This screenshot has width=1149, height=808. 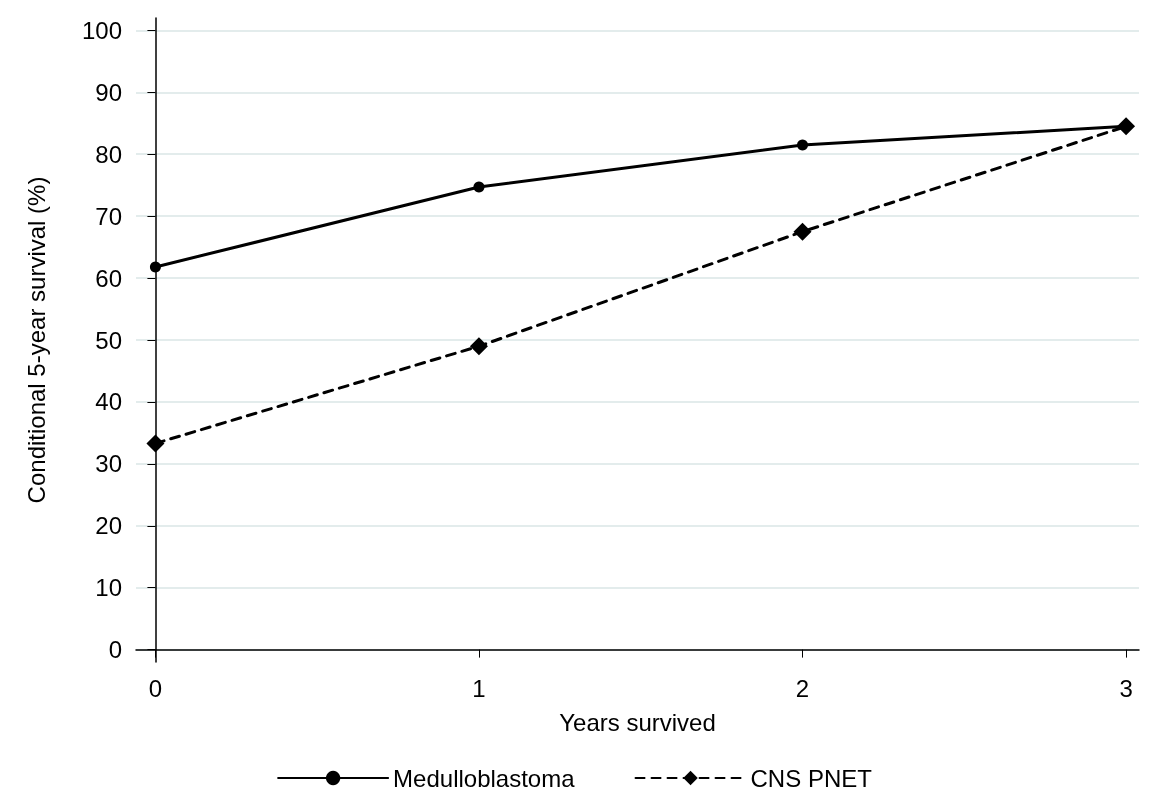 I want to click on y-tick-label: 20, so click(x=108, y=526).